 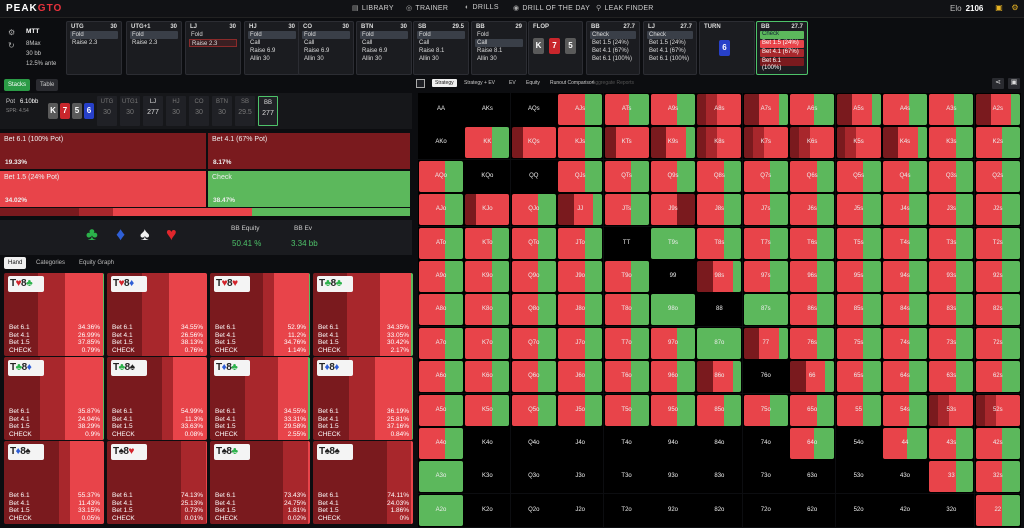 What do you see at coordinates (997, 377) in the screenshot?
I see `hand-cell-62s: 62s` at bounding box center [997, 377].